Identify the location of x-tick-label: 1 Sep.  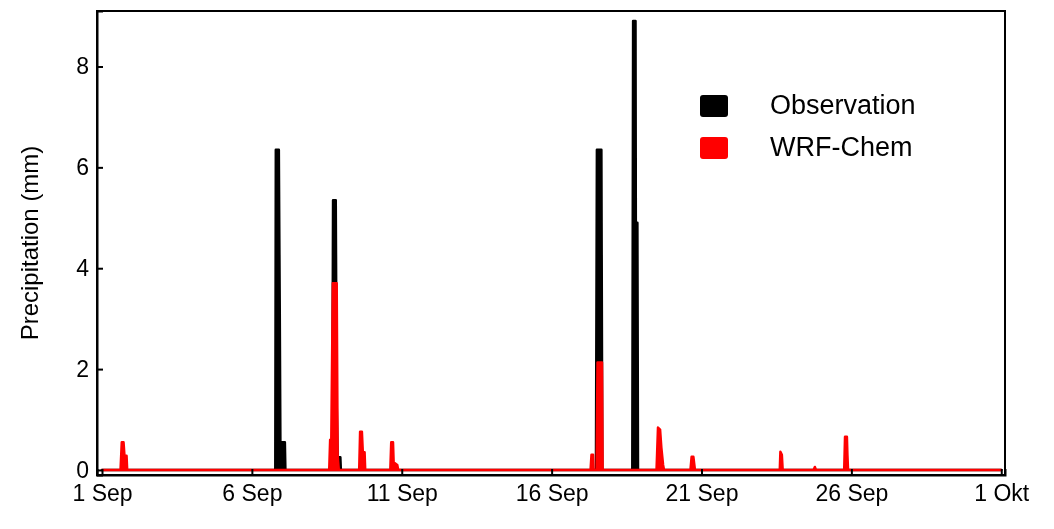
(102, 493).